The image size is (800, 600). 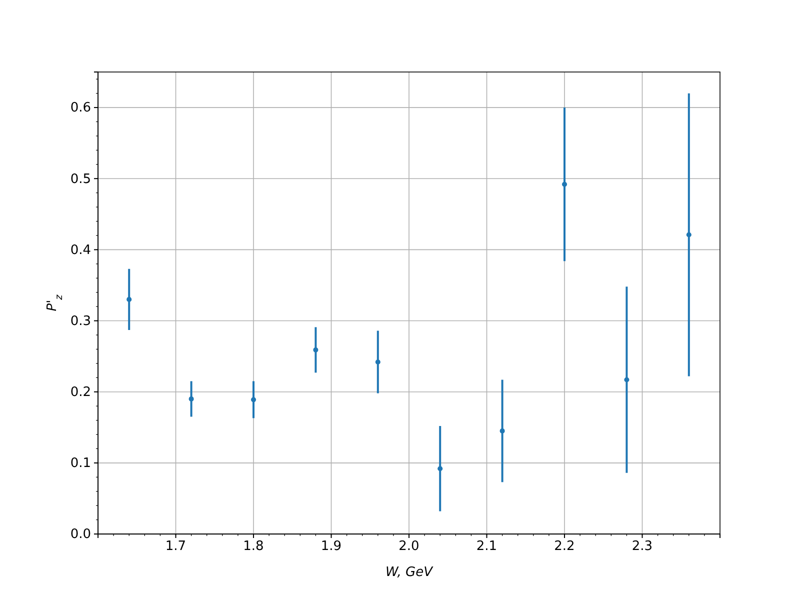 I want to click on y-tick-label: 0.4, so click(x=80, y=250).